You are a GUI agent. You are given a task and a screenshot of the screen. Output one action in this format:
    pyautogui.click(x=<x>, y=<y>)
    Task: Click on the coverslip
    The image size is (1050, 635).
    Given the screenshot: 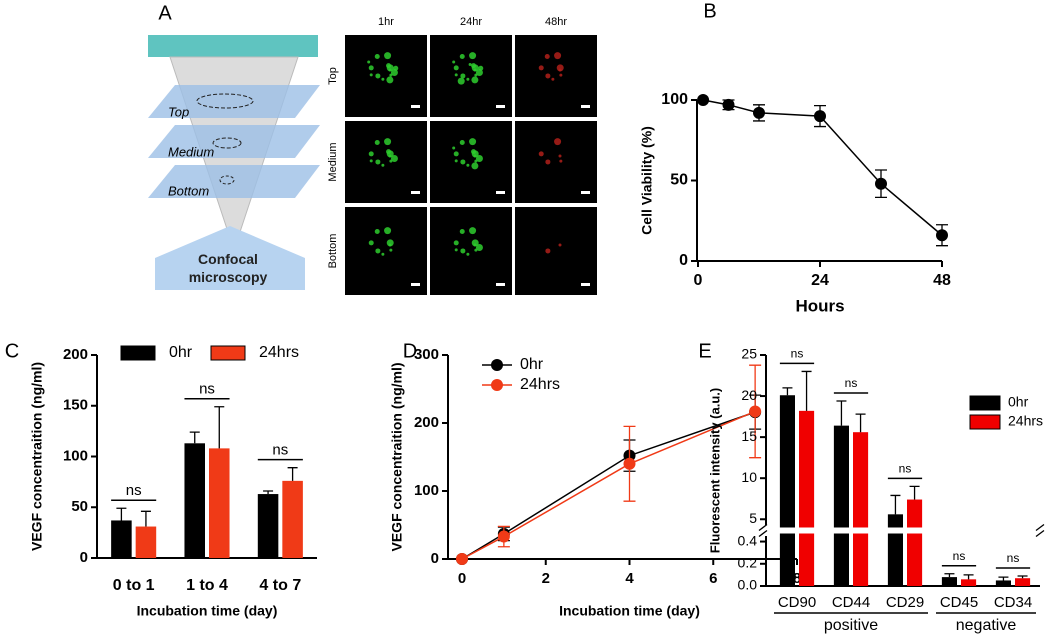 What is the action you would take?
    pyautogui.click(x=233, y=46)
    